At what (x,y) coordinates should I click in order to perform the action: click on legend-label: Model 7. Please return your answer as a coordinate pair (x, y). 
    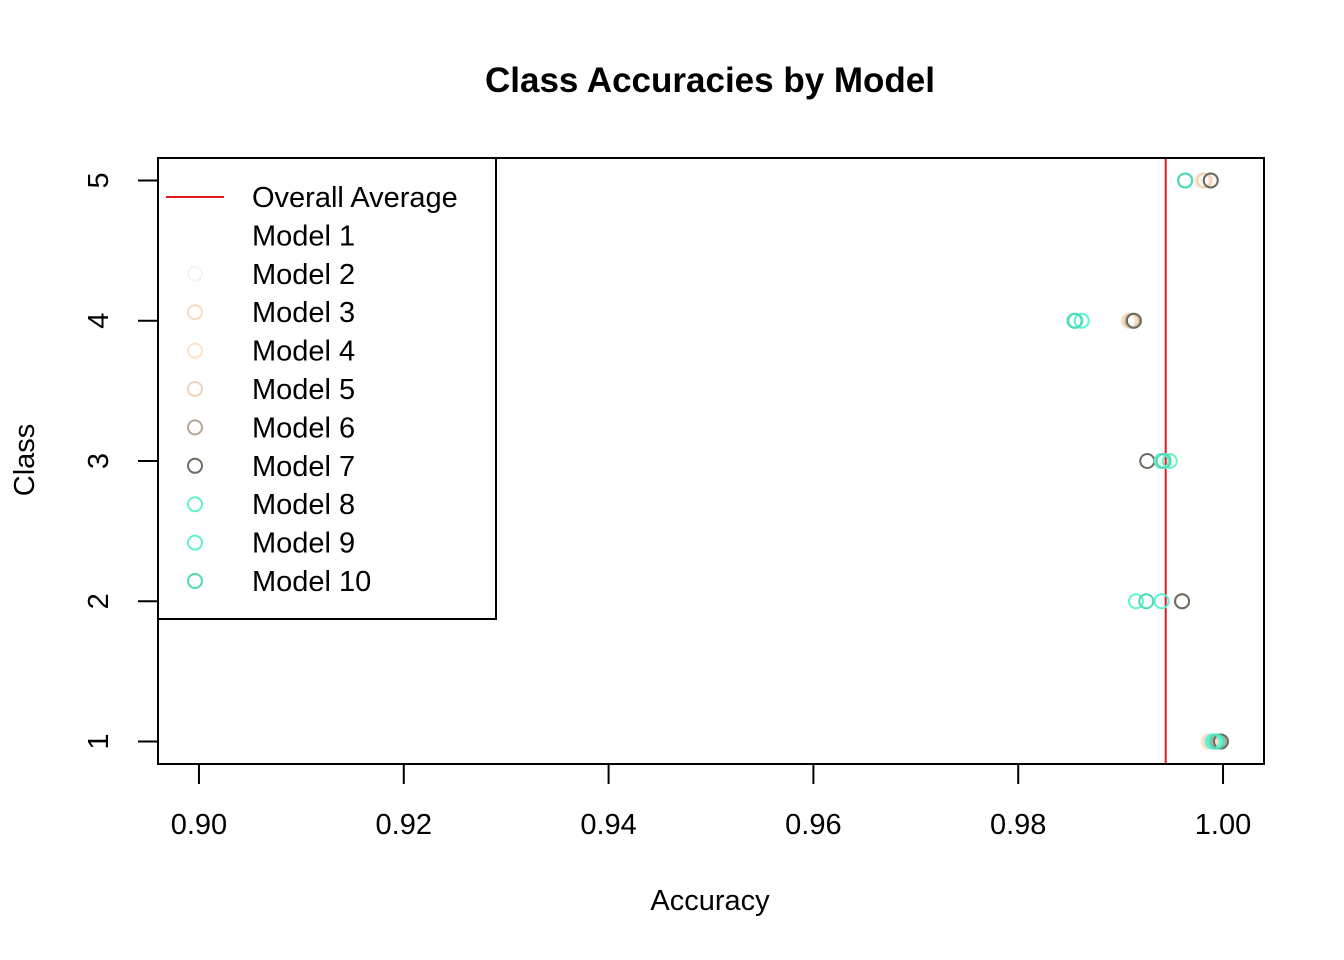
    Looking at the image, I should click on (303, 467).